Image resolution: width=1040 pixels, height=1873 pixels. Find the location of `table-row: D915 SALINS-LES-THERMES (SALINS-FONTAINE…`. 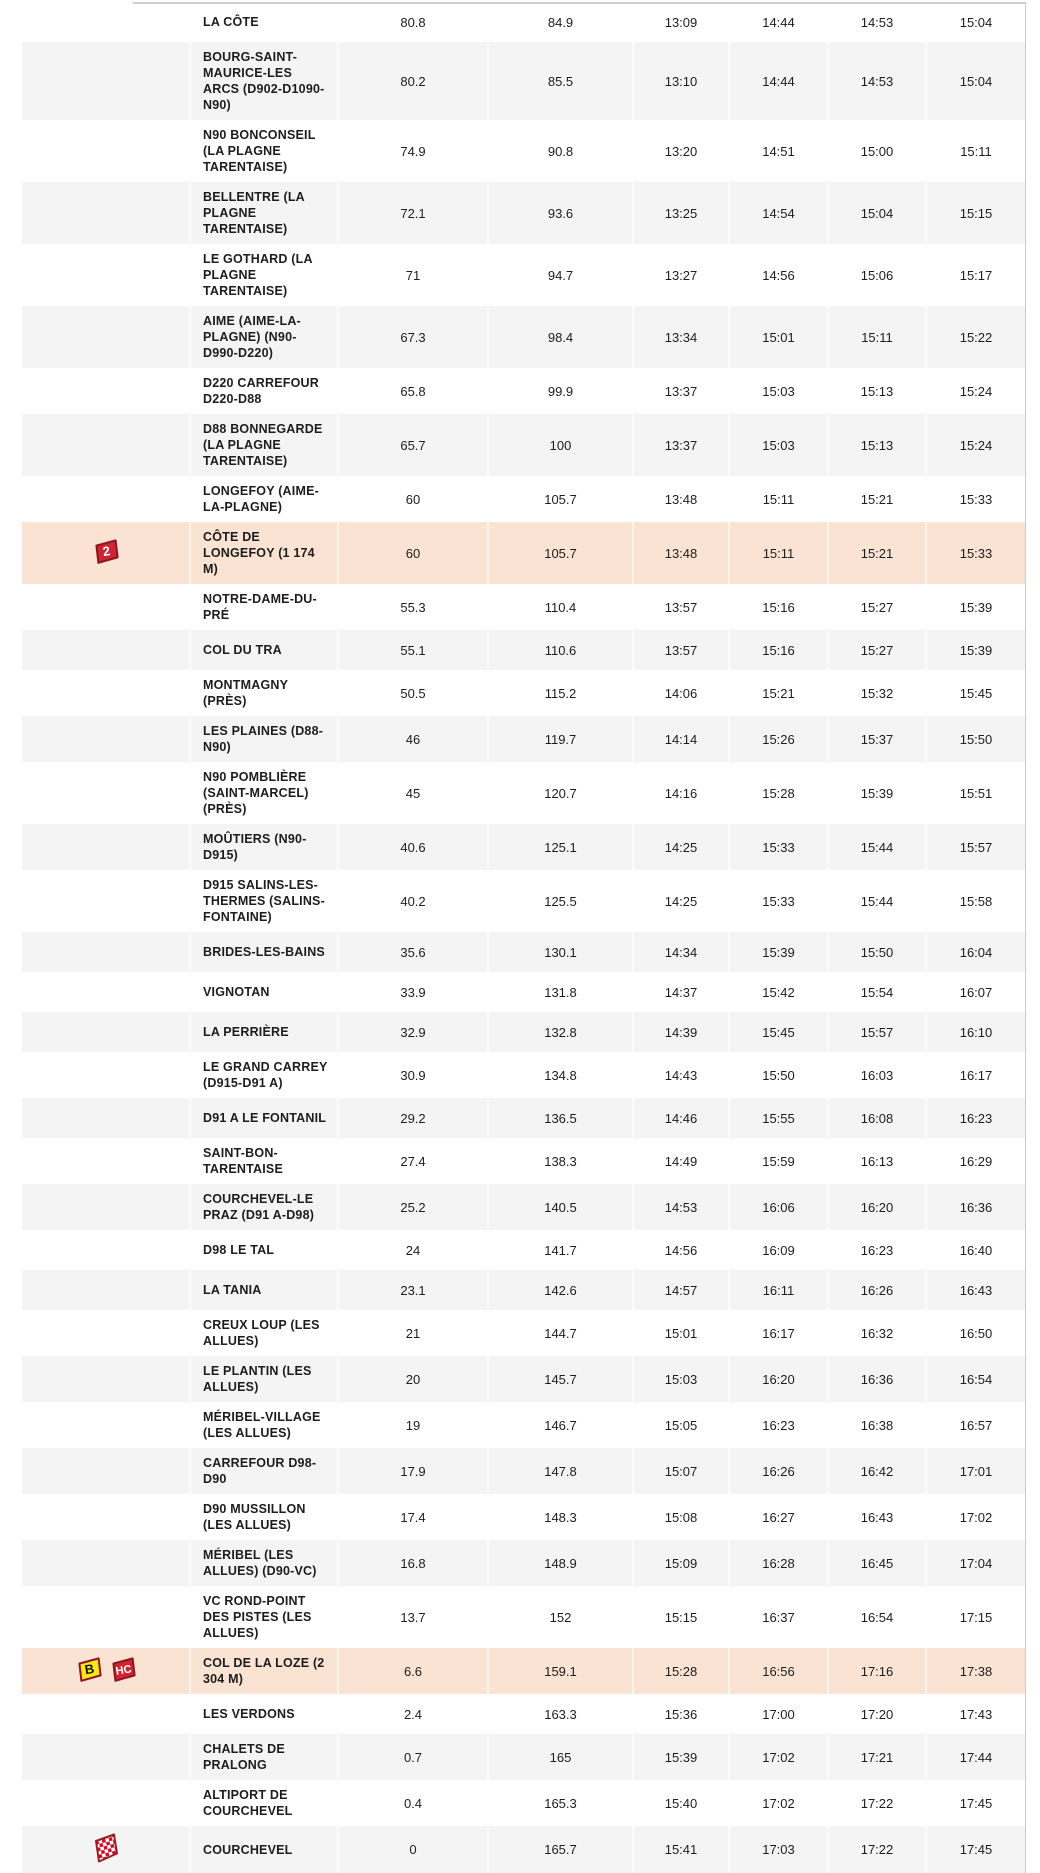

table-row: D915 SALINS-LES-THERMES (SALINS-FONTAINE… is located at coordinates (523, 901).